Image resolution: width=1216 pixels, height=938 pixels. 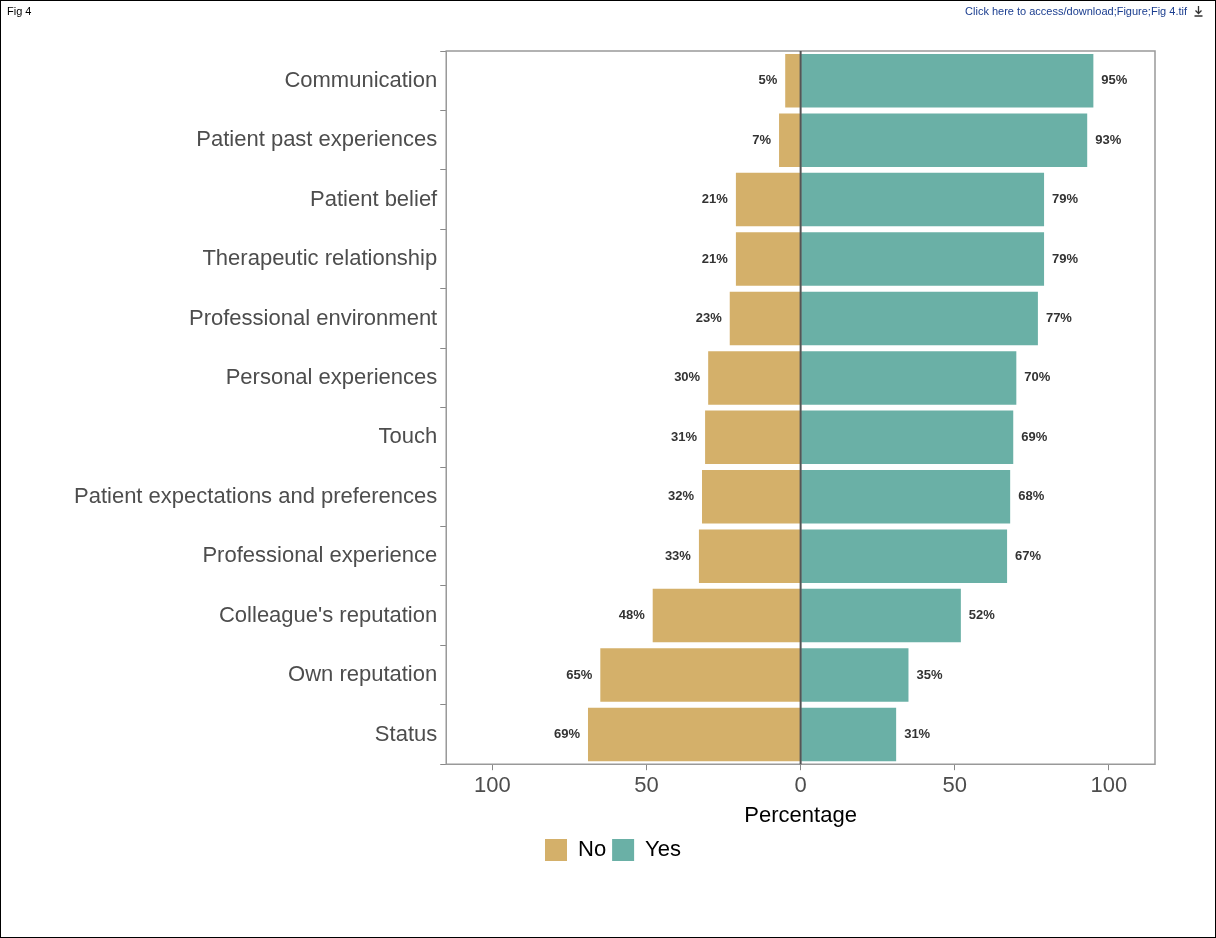 I want to click on data-label: 35%, so click(x=929, y=674).